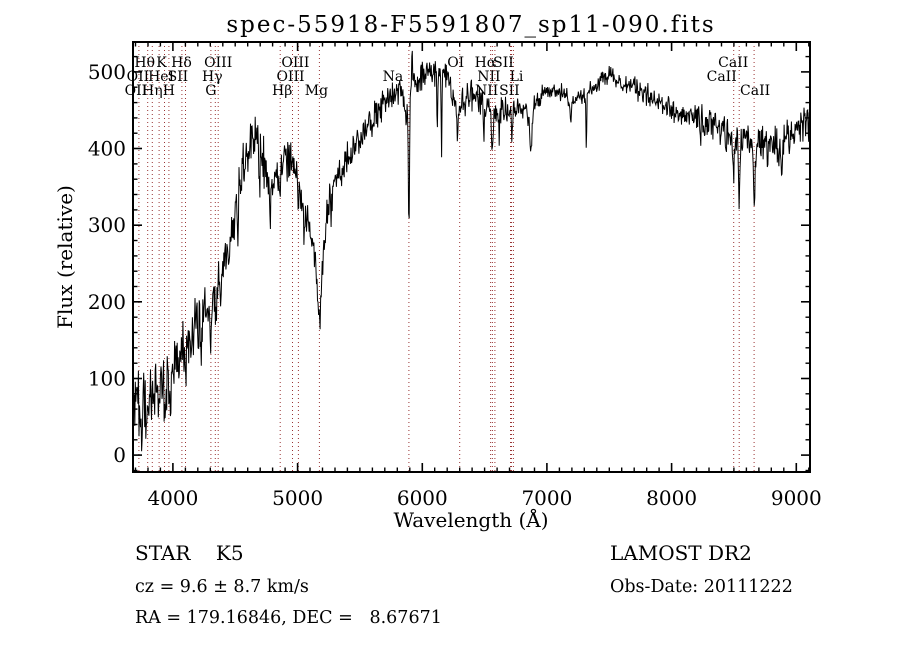 This screenshot has height=650, width=900. I want to click on x-axis-label: Wavelength (Å), so click(470, 519).